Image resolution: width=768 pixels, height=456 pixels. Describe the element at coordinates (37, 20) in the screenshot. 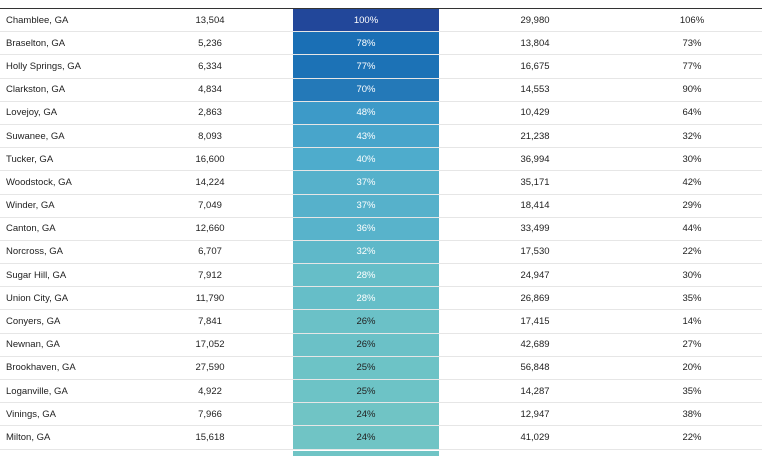

I see `city-cell: Chamblee, GA` at that location.